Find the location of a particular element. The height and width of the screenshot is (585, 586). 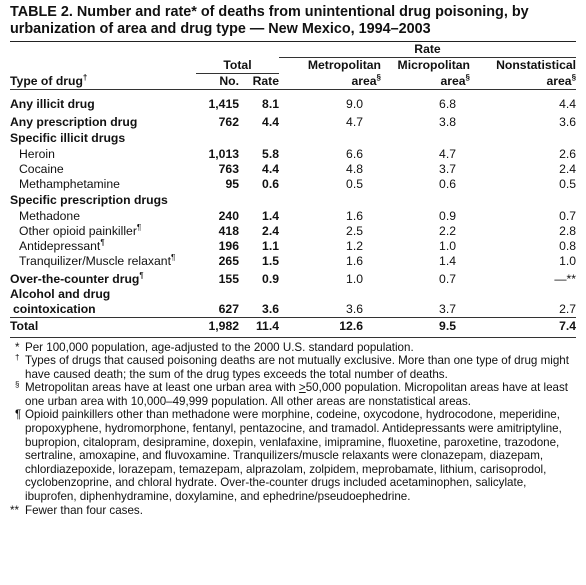

section-heading: Specific illicit drugs is located at coordinates (68, 137).